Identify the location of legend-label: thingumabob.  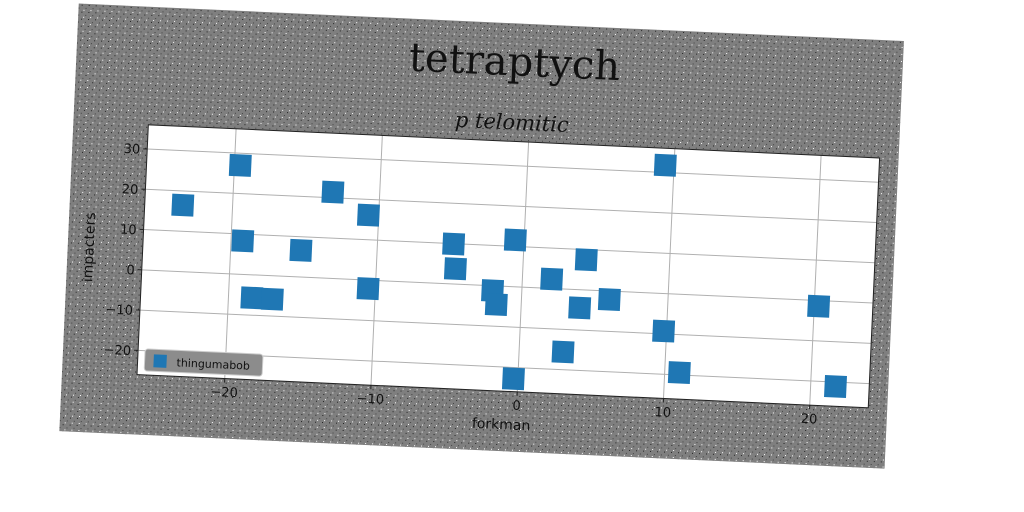
(213, 364).